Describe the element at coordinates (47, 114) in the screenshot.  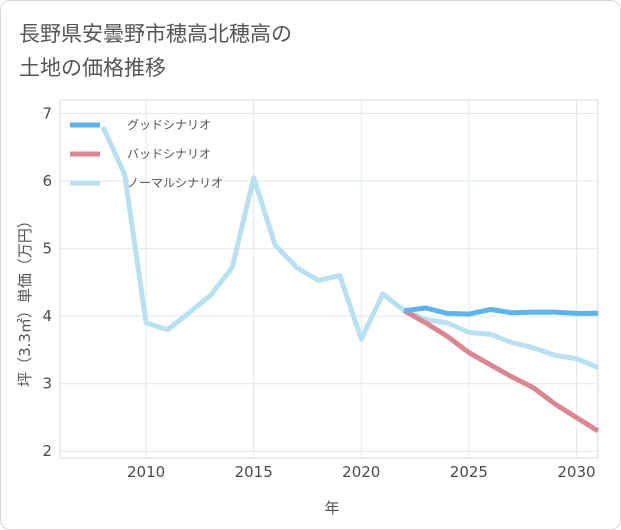
I see `y-tick-label-7: 7` at that location.